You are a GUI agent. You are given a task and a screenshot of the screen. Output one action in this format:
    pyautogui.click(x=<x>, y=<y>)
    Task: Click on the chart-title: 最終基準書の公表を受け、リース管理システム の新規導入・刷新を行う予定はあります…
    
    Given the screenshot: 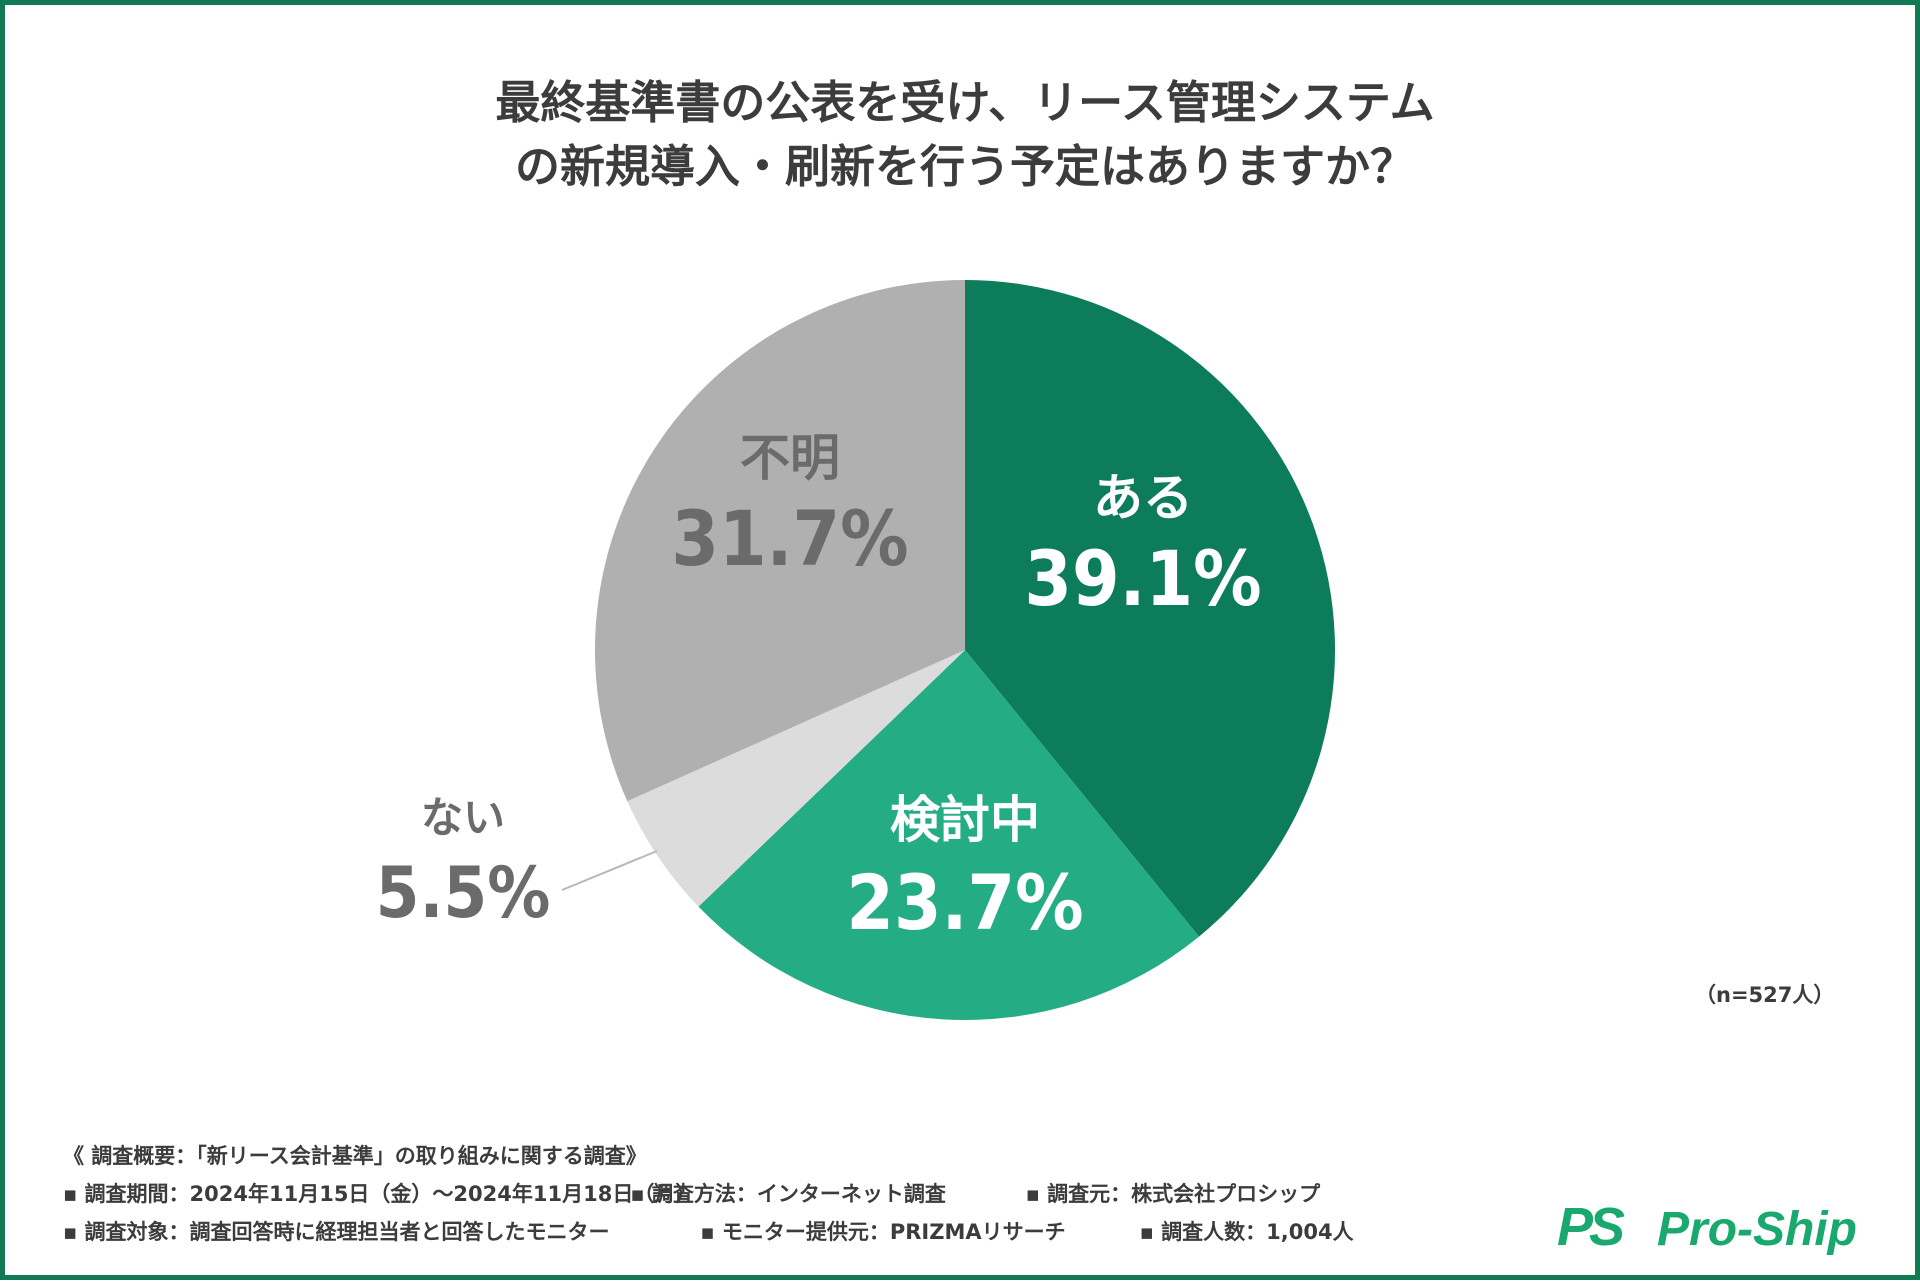 What is the action you would take?
    pyautogui.click(x=962, y=135)
    